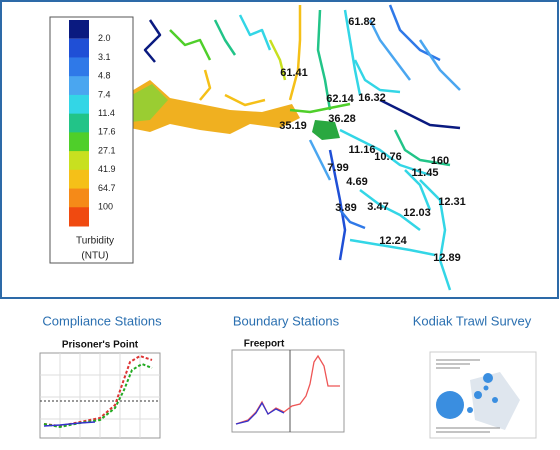 This screenshot has height=450, width=560. What do you see at coordinates (92, 123) in the screenshot?
I see `legend-bar: 2.0 3.1 4.8 7.4 11.4 17.6 27.1 41.9 64.7 100` at bounding box center [92, 123].